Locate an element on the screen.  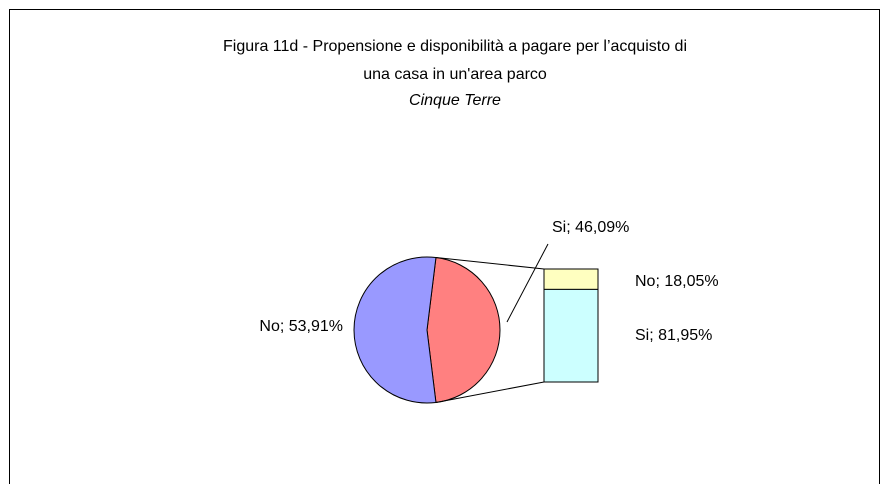
data-label: No; 18,05% is located at coordinates (677, 281).